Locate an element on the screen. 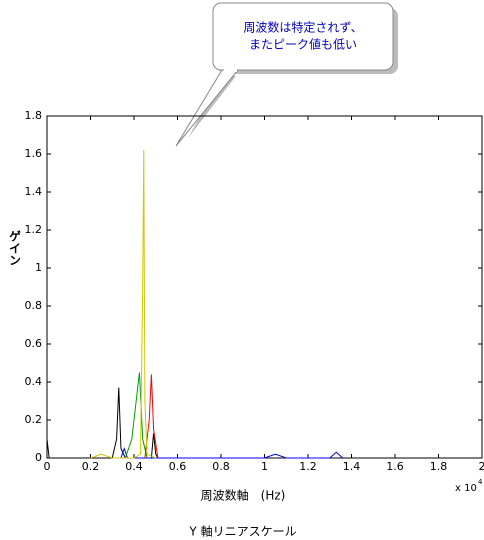 The image size is (484, 540). callout-text: またピーク値も低い is located at coordinates (303, 44).